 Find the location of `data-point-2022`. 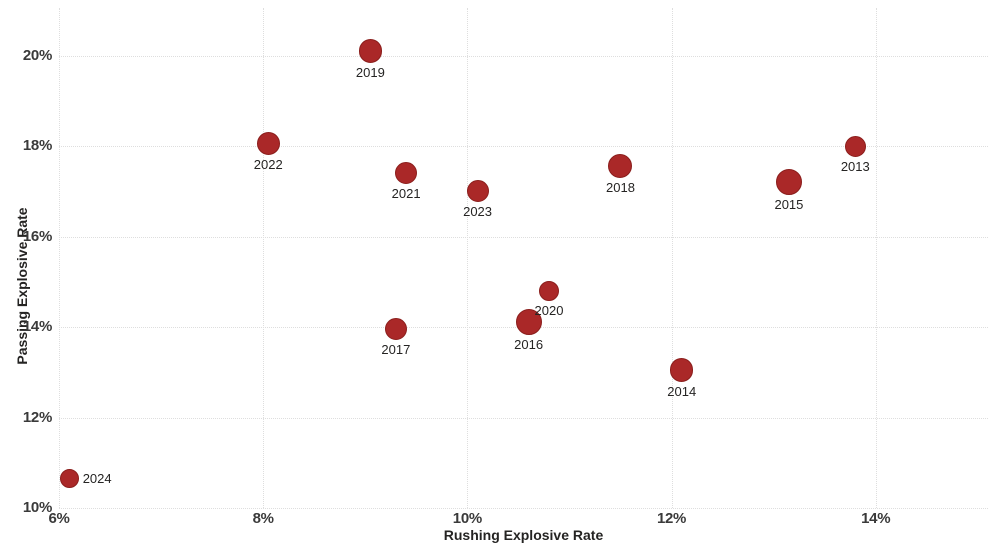

data-point-2022 is located at coordinates (268, 144).